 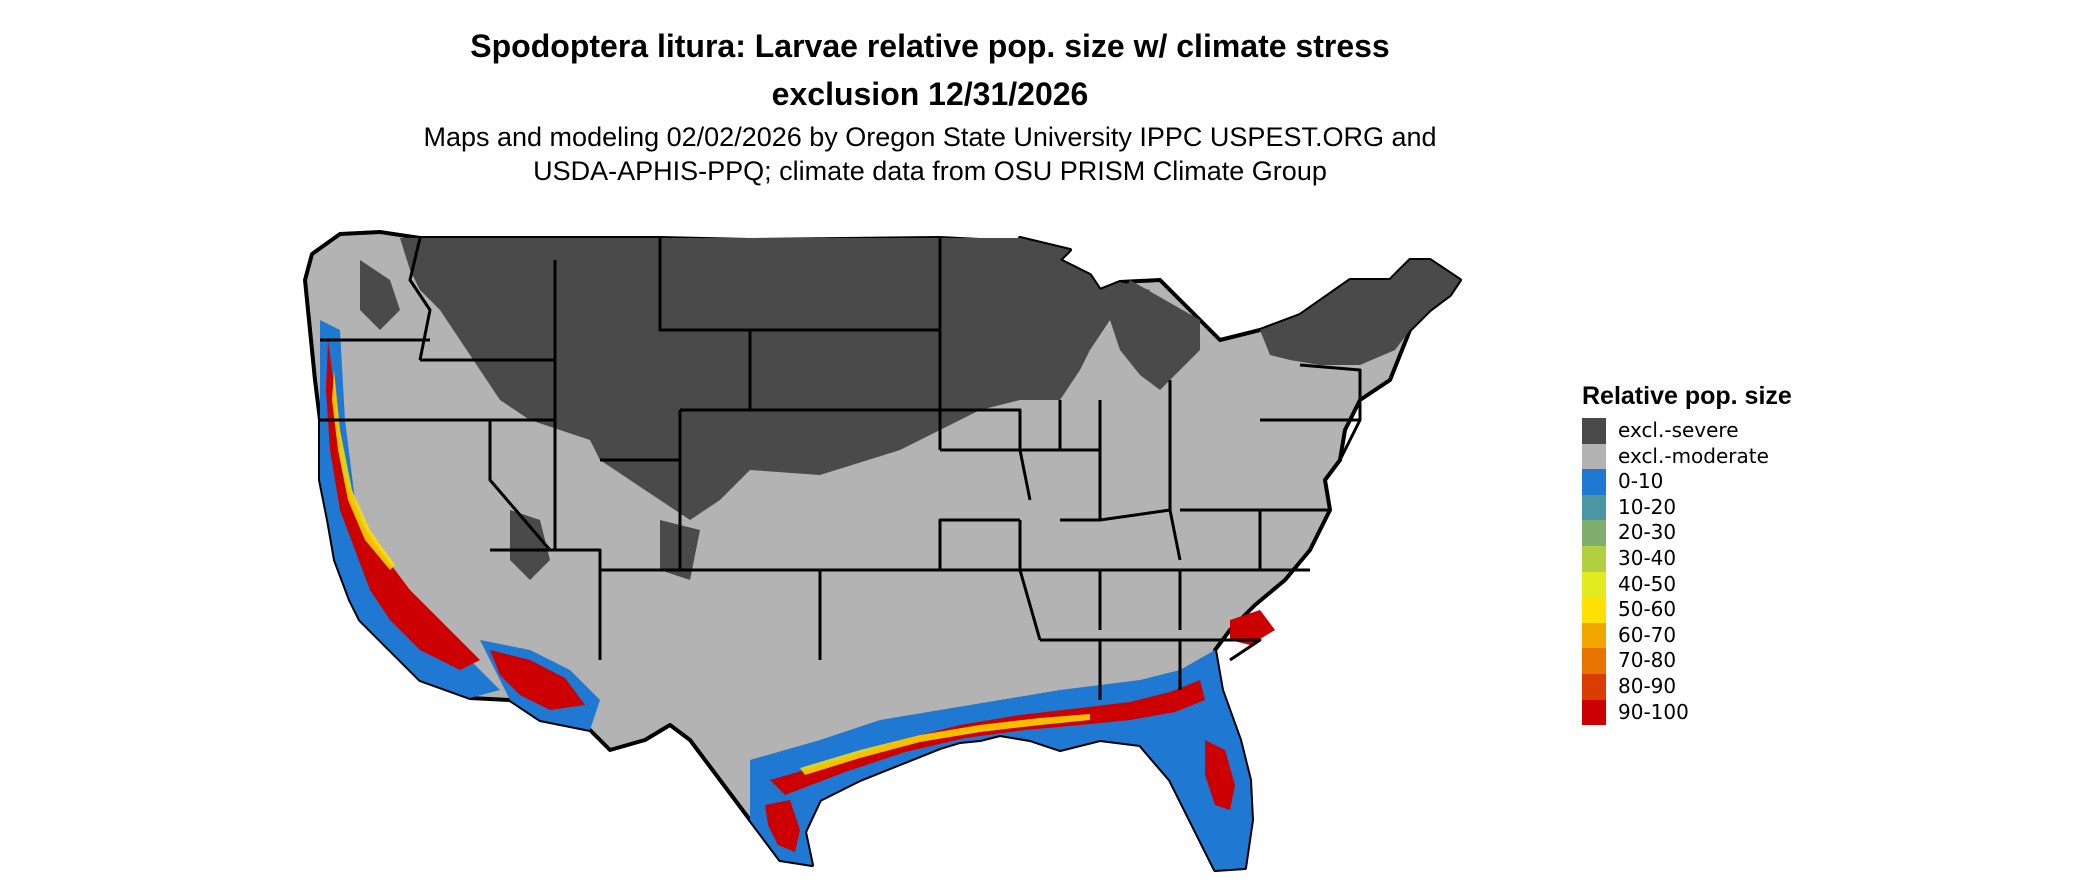 What do you see at coordinates (1647, 506) in the screenshot?
I see `legend-label: 10-20` at bounding box center [1647, 506].